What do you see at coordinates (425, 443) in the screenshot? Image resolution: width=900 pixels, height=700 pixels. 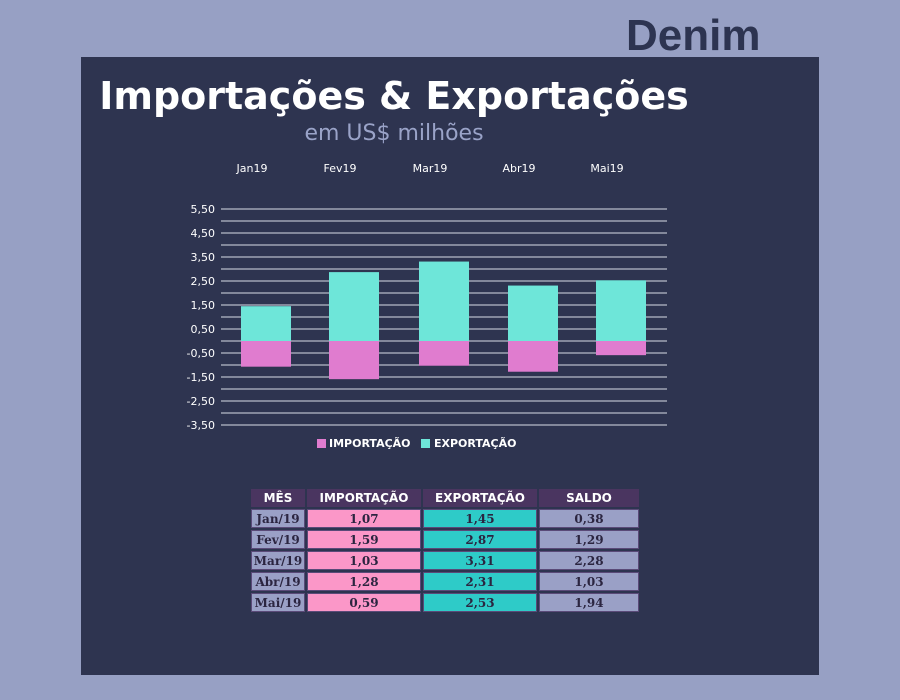 I see `legend-swatch-exportacao` at bounding box center [425, 443].